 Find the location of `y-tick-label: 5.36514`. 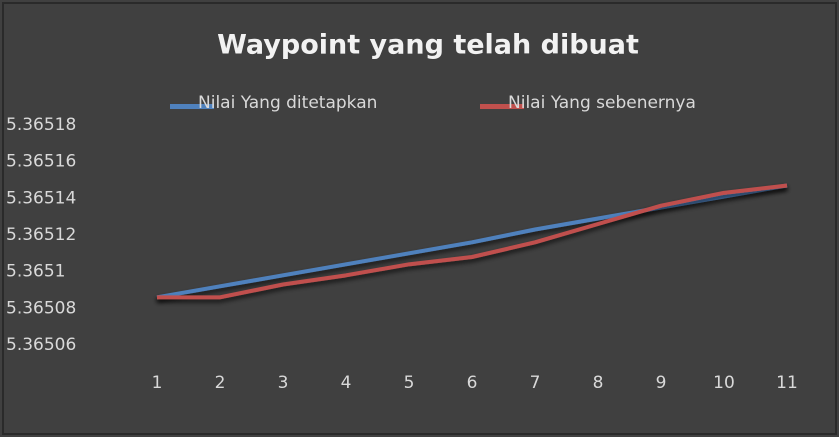

y-tick-label: 5.36514 is located at coordinates (41, 198).